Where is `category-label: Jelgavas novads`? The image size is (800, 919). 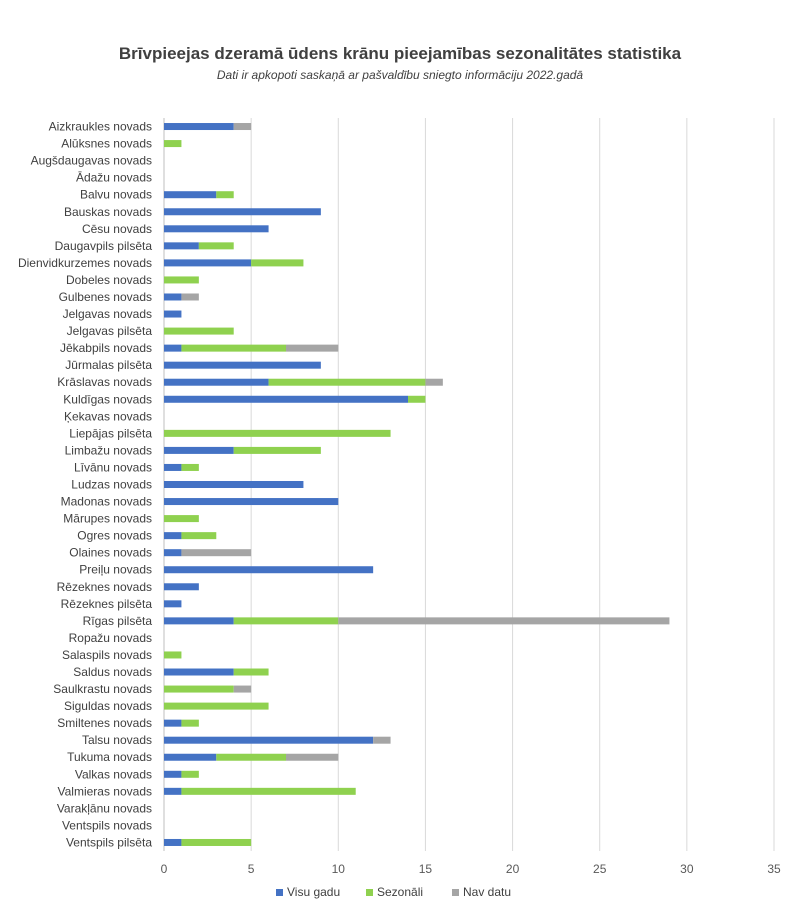 category-label: Jelgavas novads is located at coordinates (107, 314).